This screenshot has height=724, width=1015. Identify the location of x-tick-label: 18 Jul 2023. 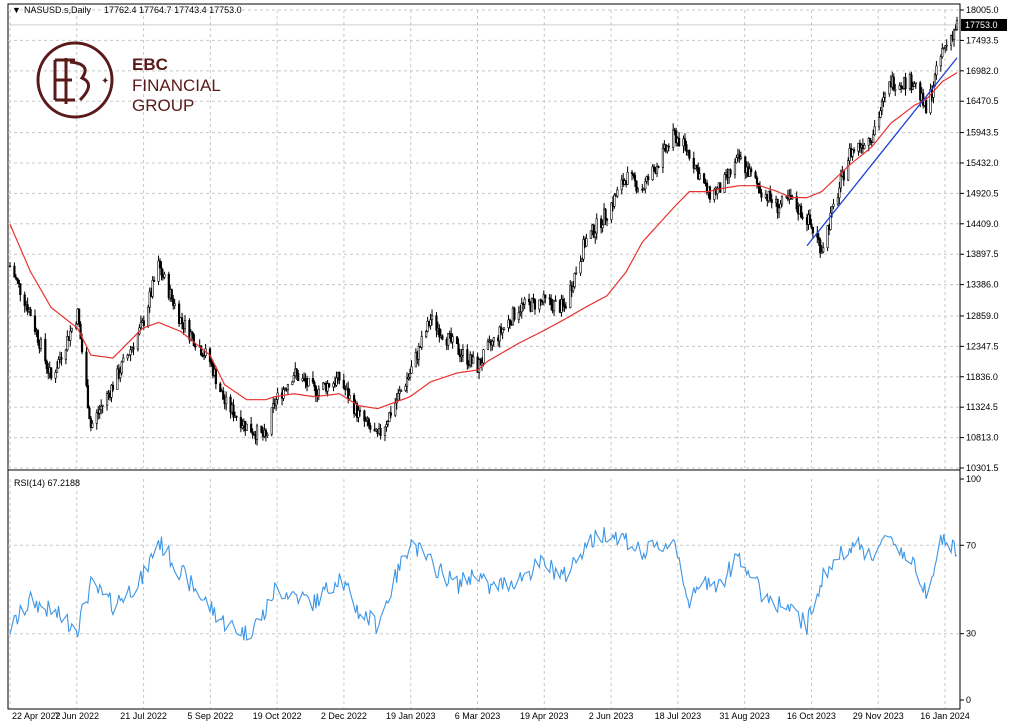
(678, 716).